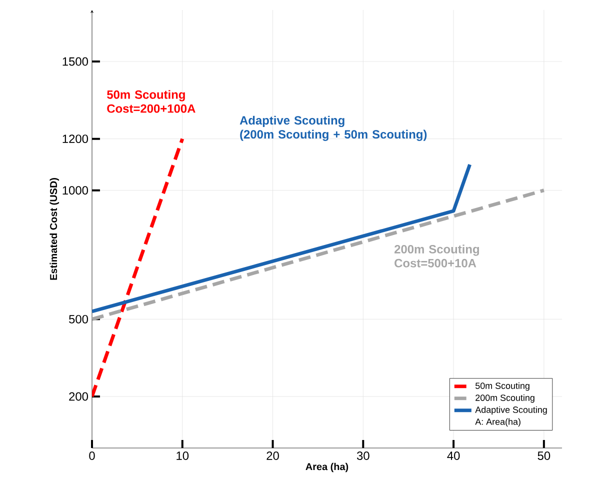  Describe the element at coordinates (544, 456) in the screenshot. I see `x-tick-label: 50` at that location.